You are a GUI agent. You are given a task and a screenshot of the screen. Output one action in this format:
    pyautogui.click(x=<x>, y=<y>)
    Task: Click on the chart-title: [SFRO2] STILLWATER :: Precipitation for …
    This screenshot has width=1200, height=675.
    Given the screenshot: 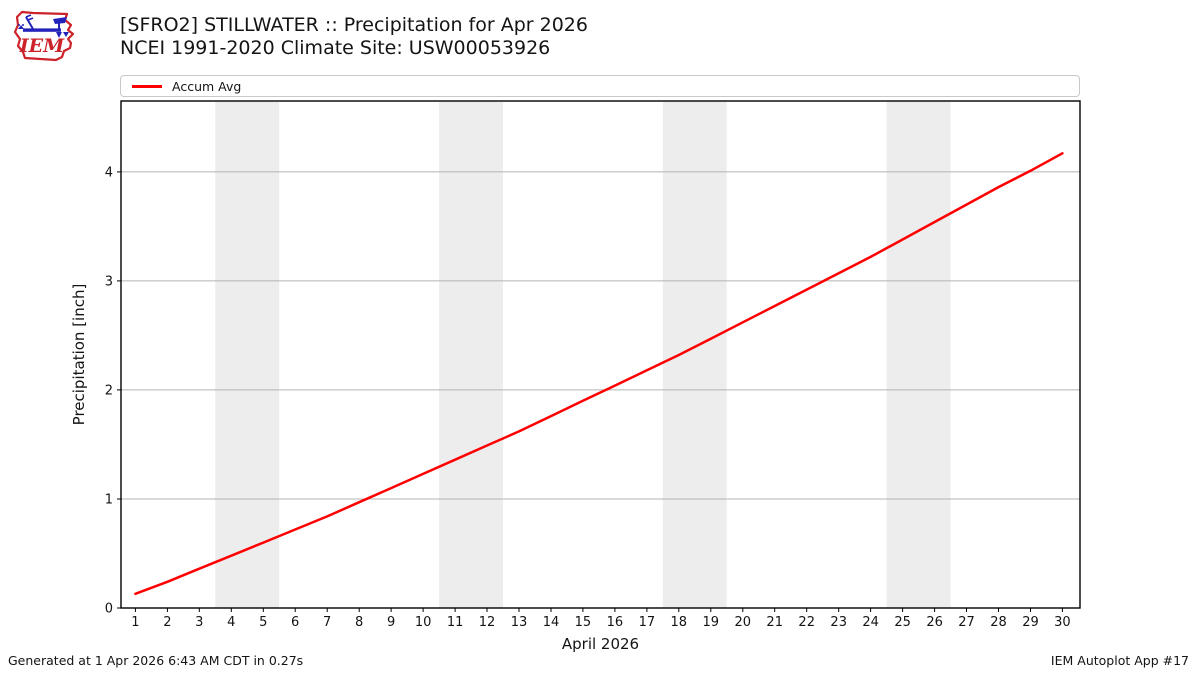 What is the action you would take?
    pyautogui.click(x=354, y=25)
    